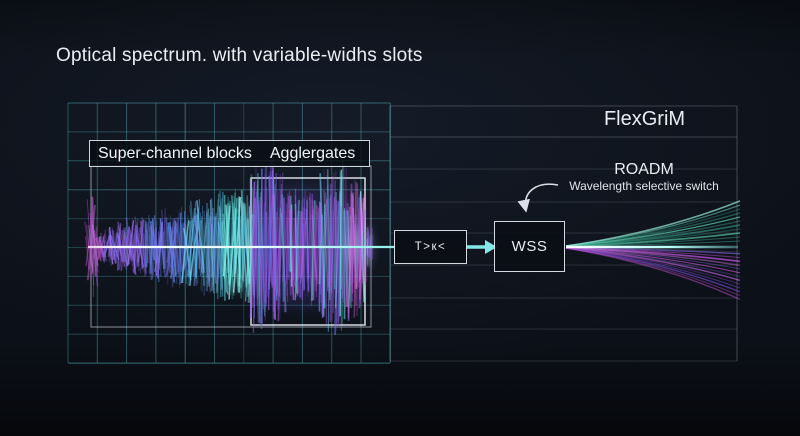 The image size is (800, 436). I want to click on wavelength-selective-switch-label: Wavelength selective switch, so click(644, 186).